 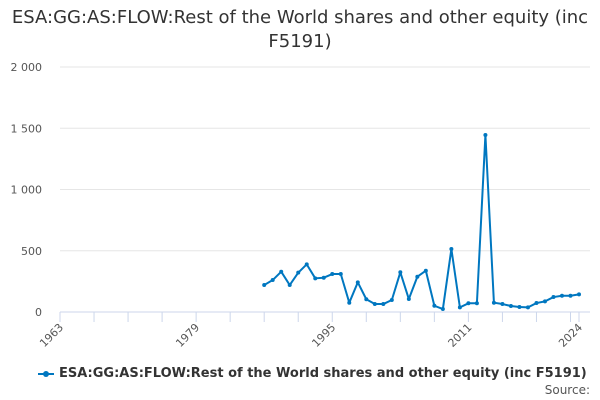 What do you see at coordinates (460, 335) in the screenshot?
I see `x-tick-label: 2011` at bounding box center [460, 335].